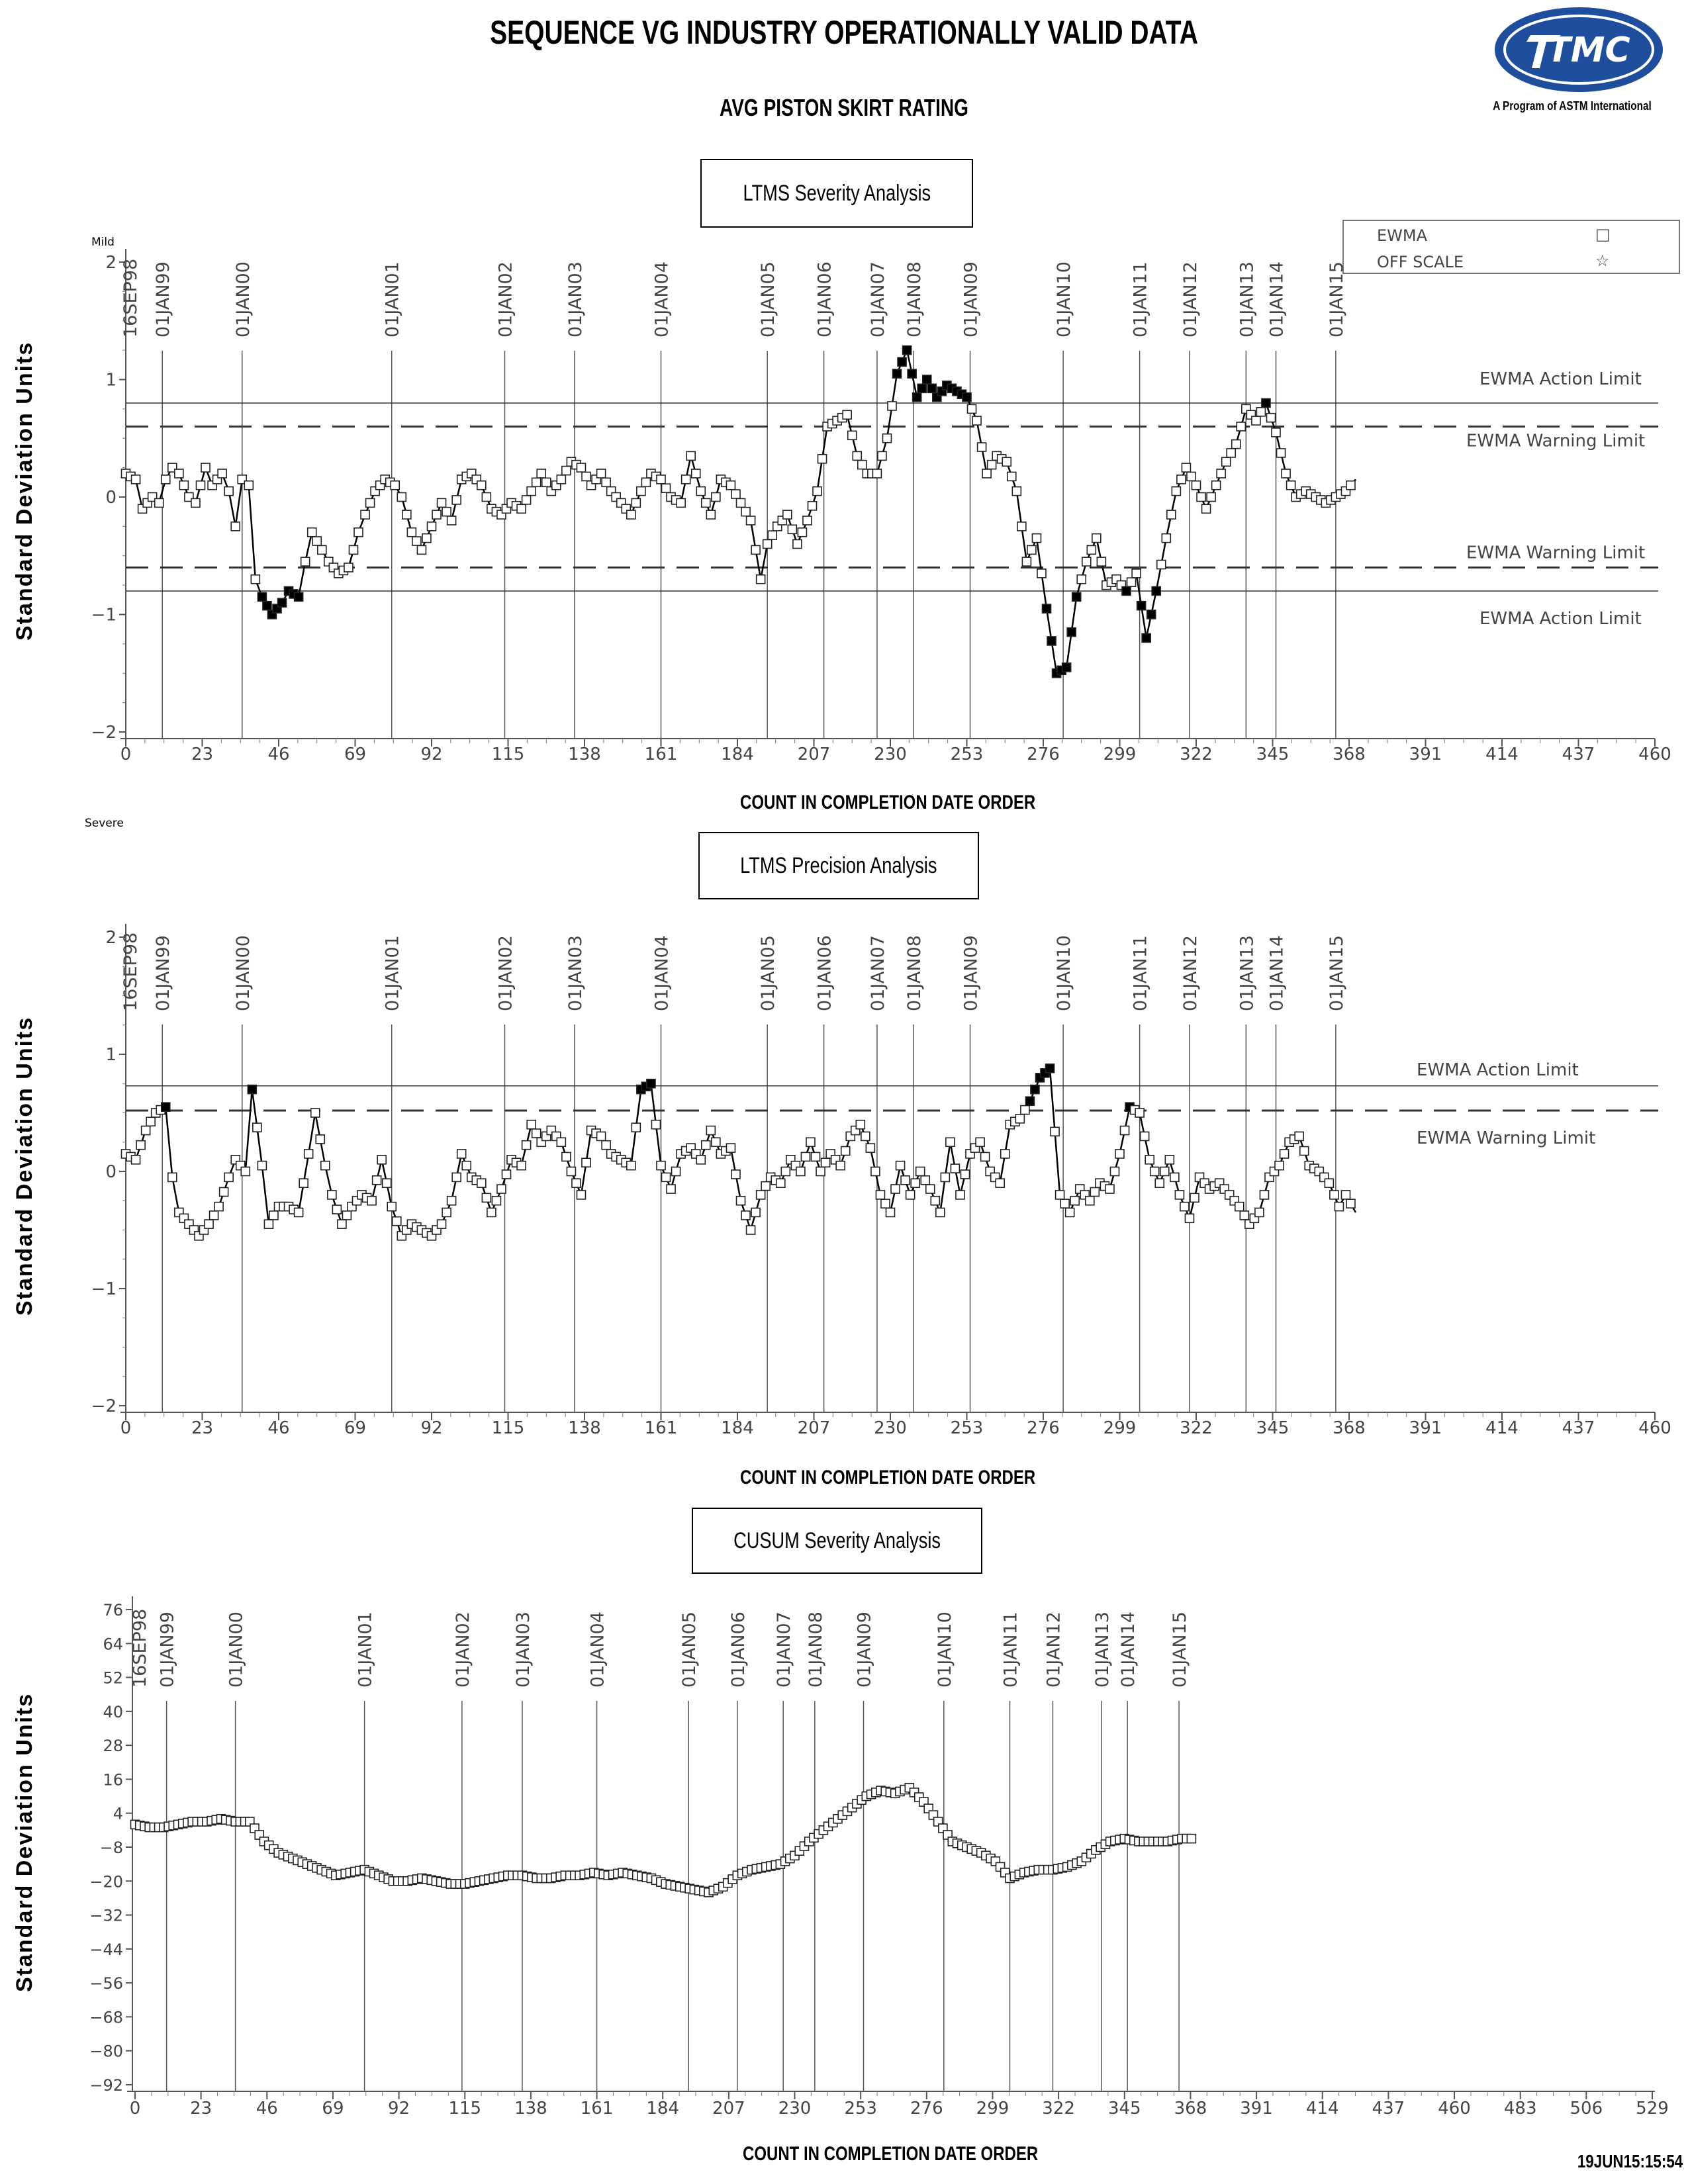 The image size is (1688, 2184). I want to click on x-tick-label: 230, so click(890, 755).